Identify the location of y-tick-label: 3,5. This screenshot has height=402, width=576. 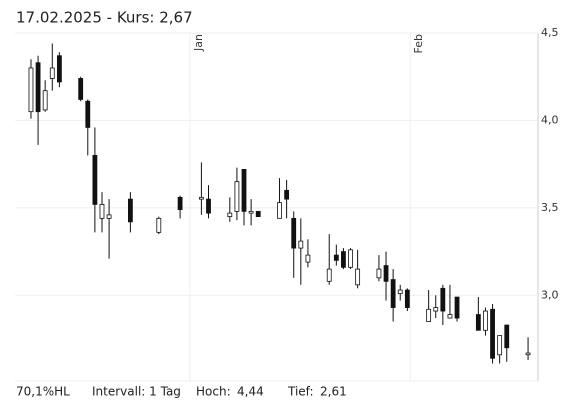
(550, 207).